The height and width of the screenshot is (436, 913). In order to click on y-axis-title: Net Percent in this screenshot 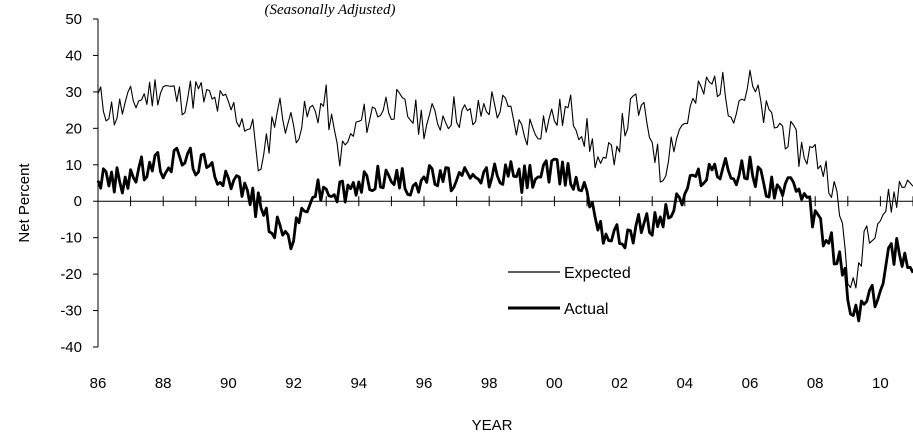, I will do `click(24, 203)`.